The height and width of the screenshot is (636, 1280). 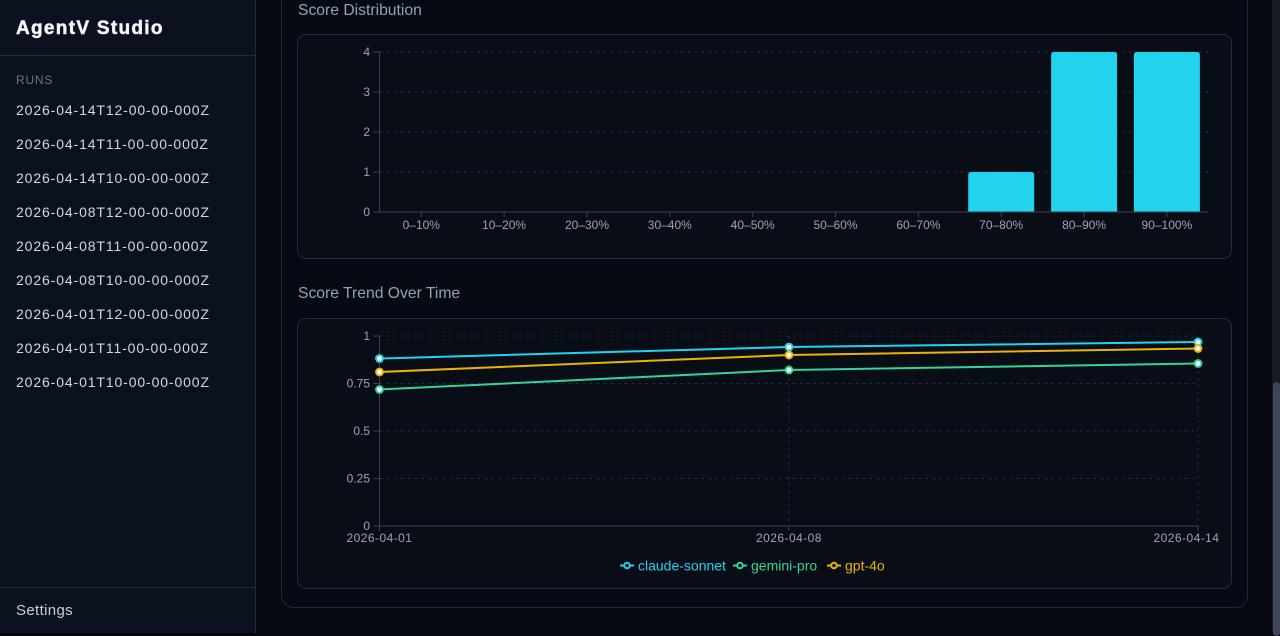 What do you see at coordinates (359, 384) in the screenshot?
I see `svg-text: 0.75` at bounding box center [359, 384].